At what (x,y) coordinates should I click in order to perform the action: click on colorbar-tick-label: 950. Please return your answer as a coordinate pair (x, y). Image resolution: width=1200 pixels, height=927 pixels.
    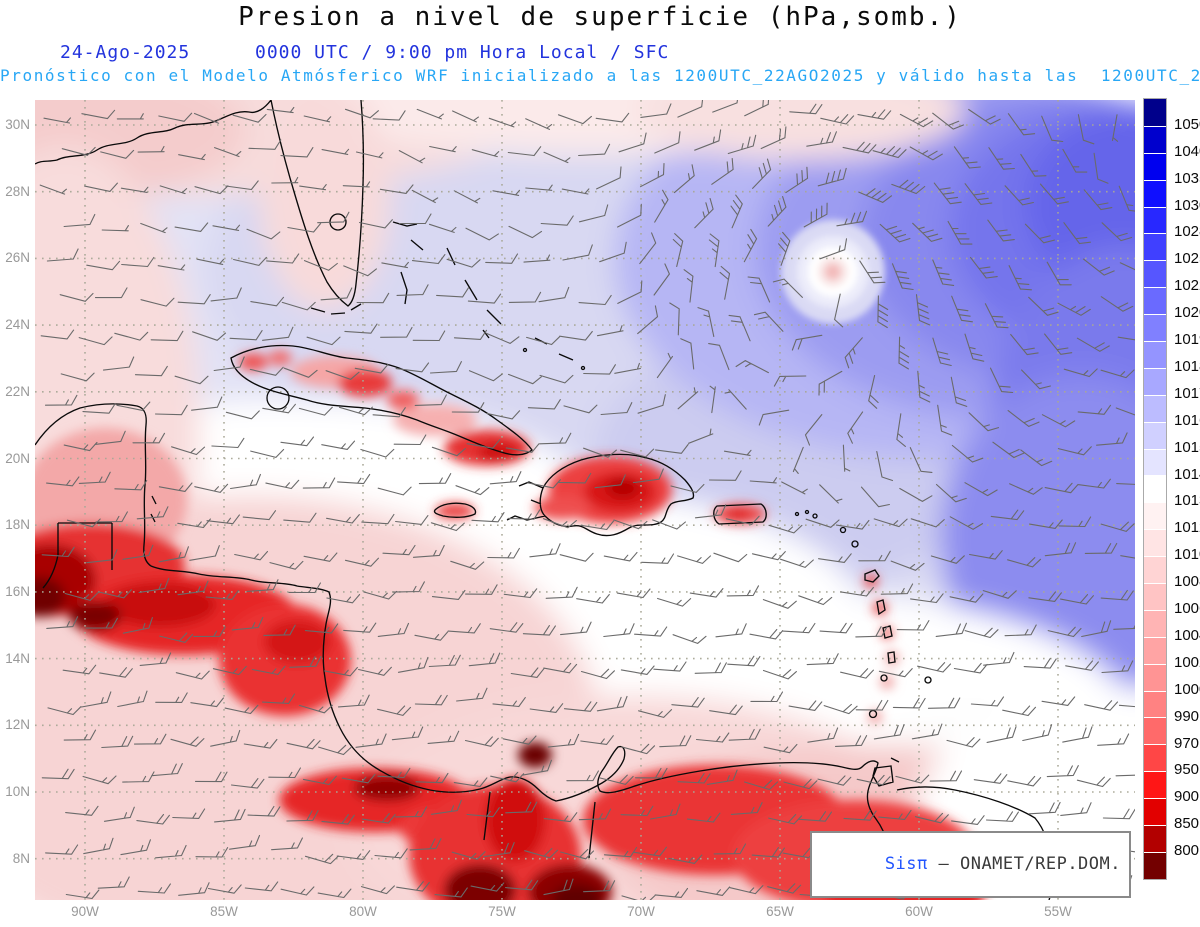
    Looking at the image, I should click on (1187, 770).